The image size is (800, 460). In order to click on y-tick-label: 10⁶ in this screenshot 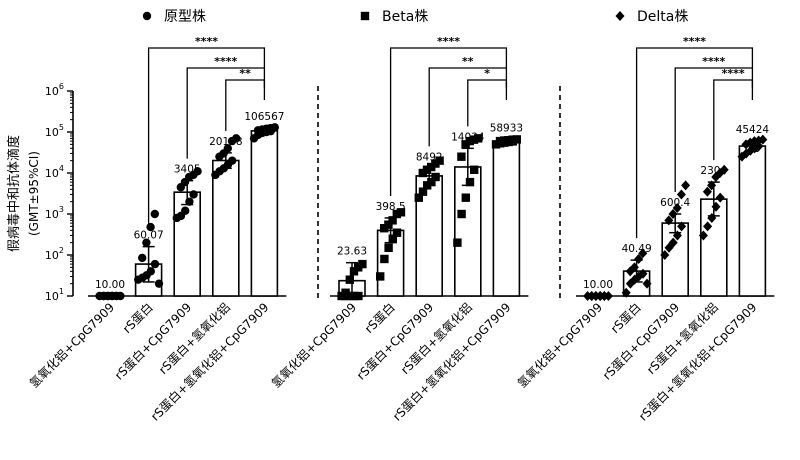, I will do `click(54, 90)`.